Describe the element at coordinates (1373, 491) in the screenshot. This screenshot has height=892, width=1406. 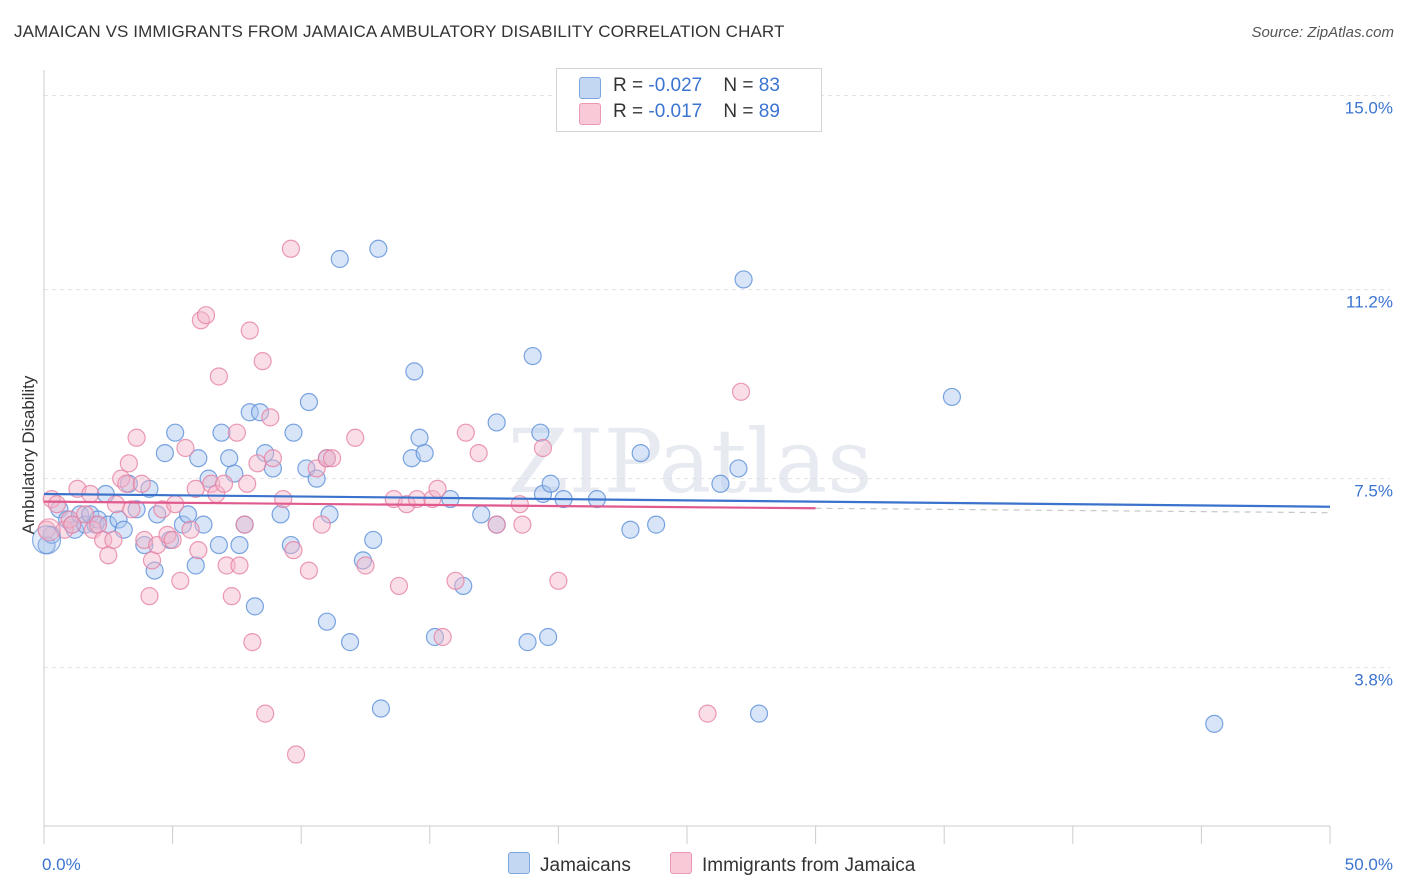
I see `y-tick-label: 7.5%` at that location.